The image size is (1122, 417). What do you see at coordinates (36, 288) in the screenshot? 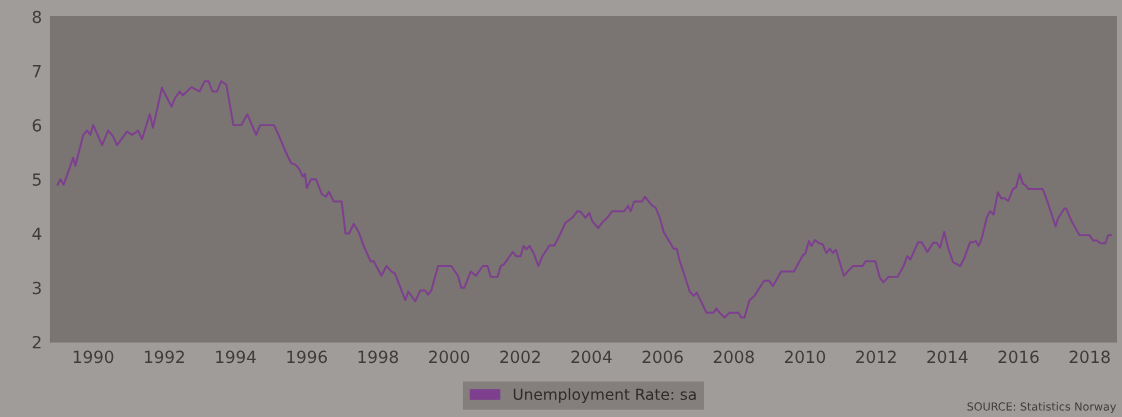
I see `y-tick-label: 3` at bounding box center [36, 288].